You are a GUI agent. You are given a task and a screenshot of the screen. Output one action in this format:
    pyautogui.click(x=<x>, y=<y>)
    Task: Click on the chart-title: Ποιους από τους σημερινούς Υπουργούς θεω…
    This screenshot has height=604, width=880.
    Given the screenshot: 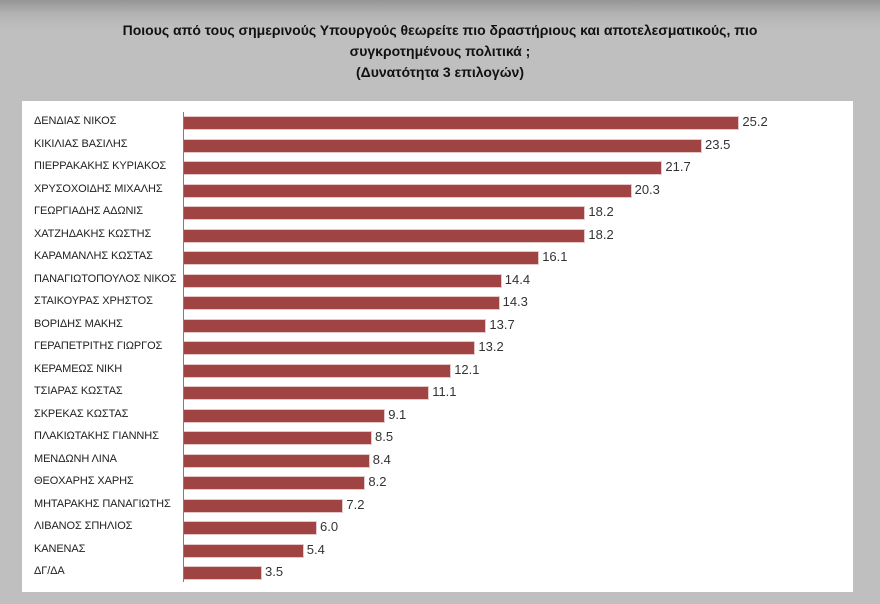 What is the action you would take?
    pyautogui.click(x=440, y=51)
    